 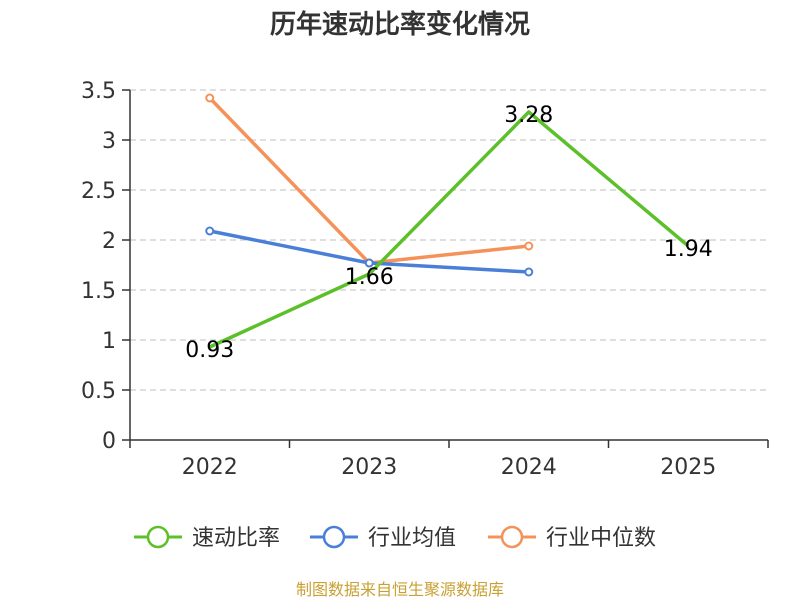 I want to click on legend-label: 行业中位数, so click(x=601, y=538).